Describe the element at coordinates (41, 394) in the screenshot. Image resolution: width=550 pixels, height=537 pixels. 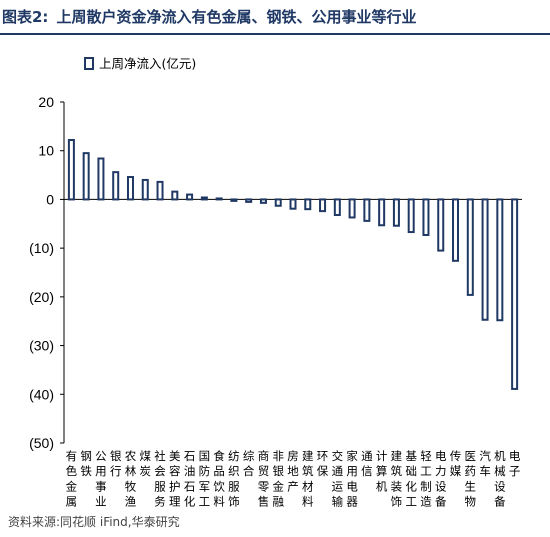
I see `y-tick-label: (40)` at that location.